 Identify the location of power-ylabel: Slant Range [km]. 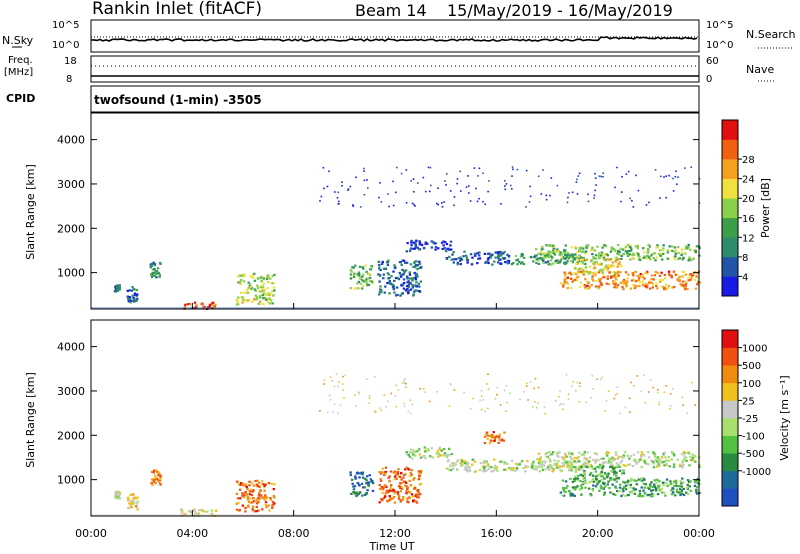
(30, 212).